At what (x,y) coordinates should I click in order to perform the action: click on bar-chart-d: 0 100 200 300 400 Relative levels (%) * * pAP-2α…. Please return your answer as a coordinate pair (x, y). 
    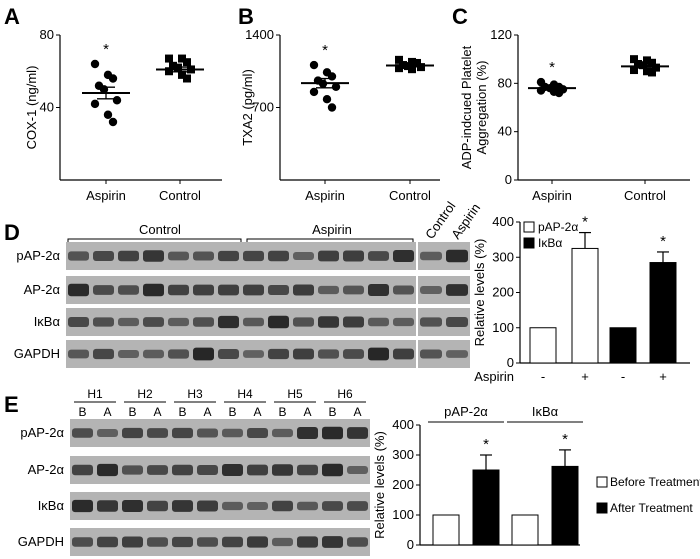
    Looking at the image, I should click on (581, 299).